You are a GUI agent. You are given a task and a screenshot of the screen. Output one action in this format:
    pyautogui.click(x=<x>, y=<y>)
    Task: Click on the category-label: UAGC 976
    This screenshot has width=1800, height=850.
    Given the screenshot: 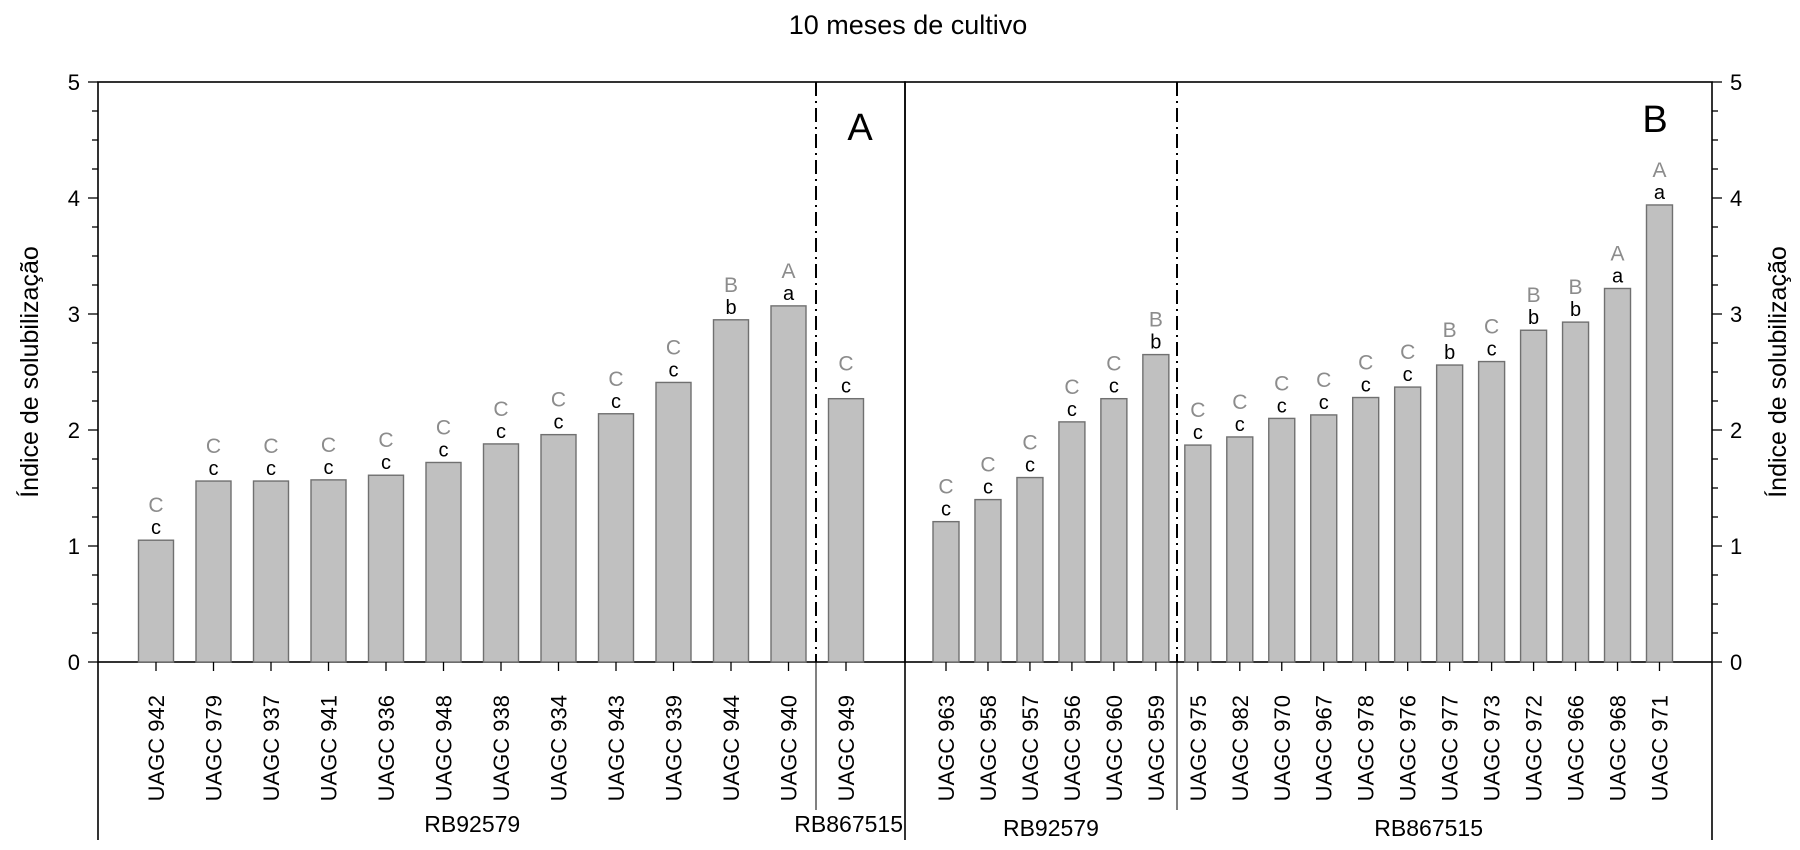 What is the action you would take?
    pyautogui.click(x=1408, y=748)
    